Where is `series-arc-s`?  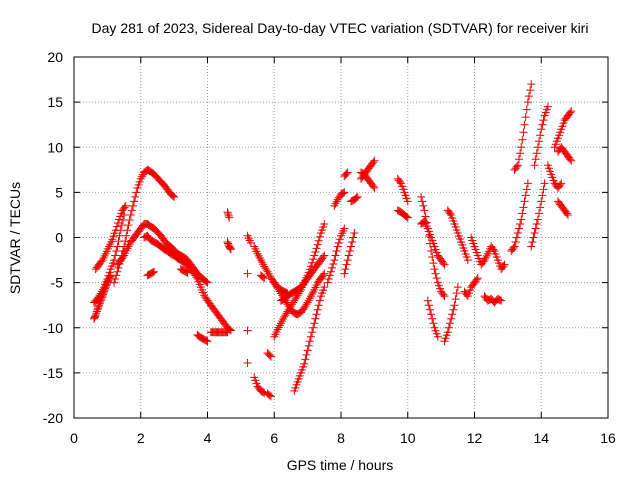
series-arc-s is located at coordinates (262, 277).